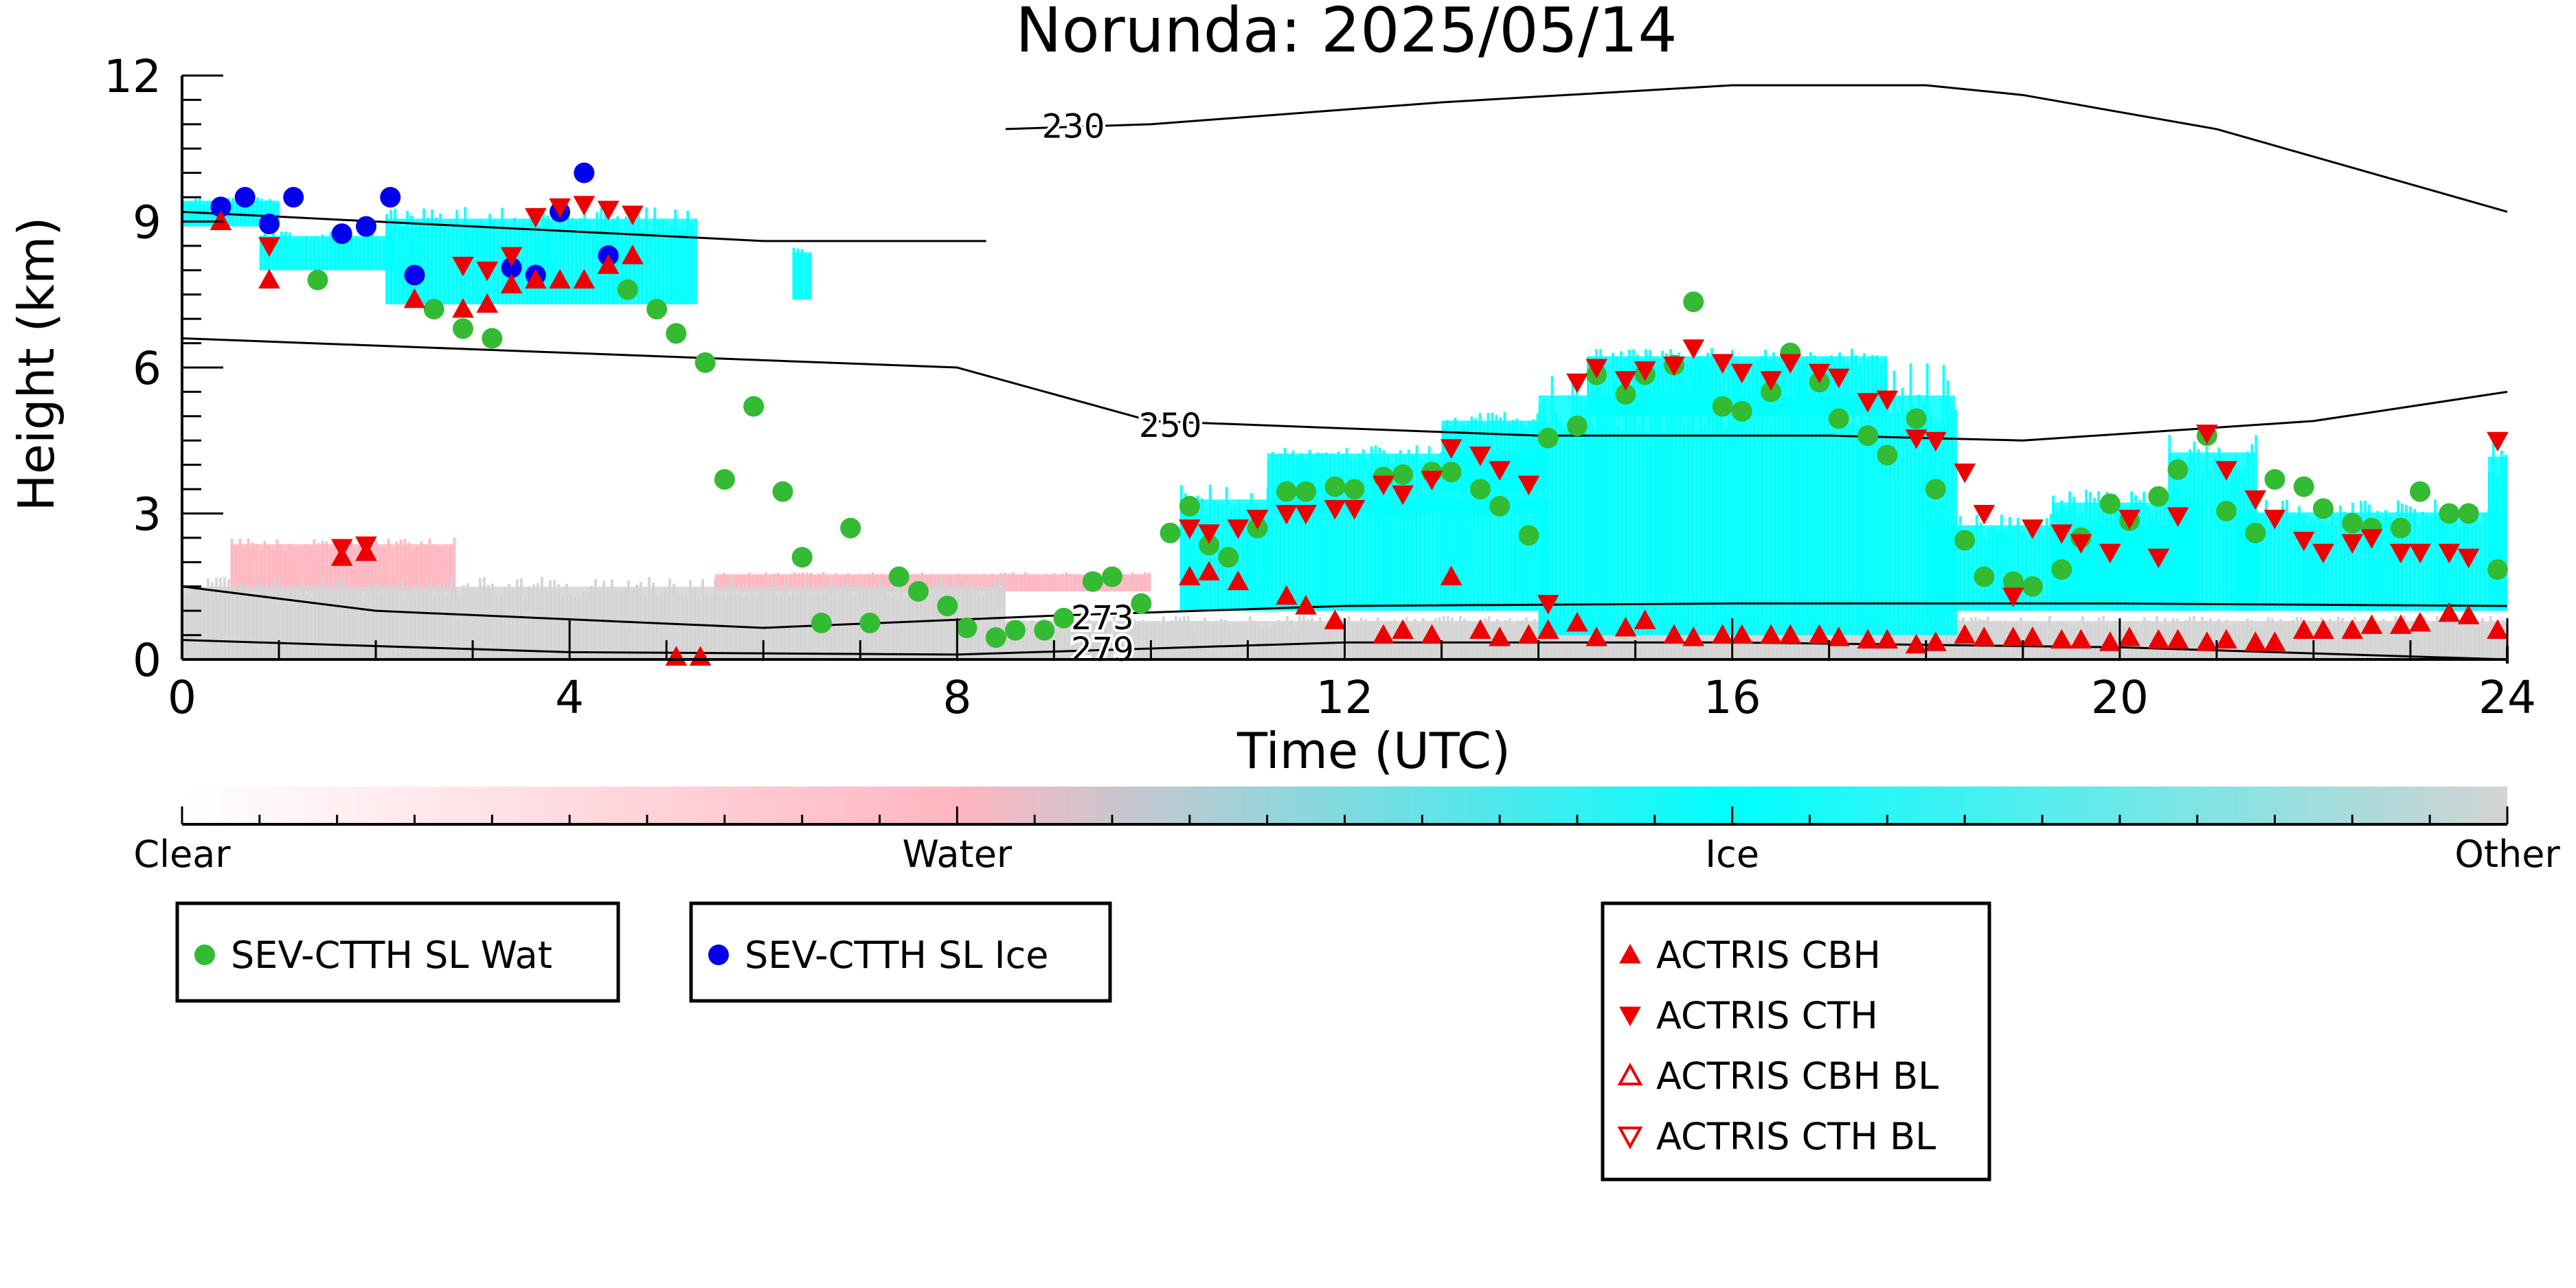 Image resolution: width=2576 pixels, height=1288 pixels. I want to click on x-tick-label: 20, so click(2120, 697).